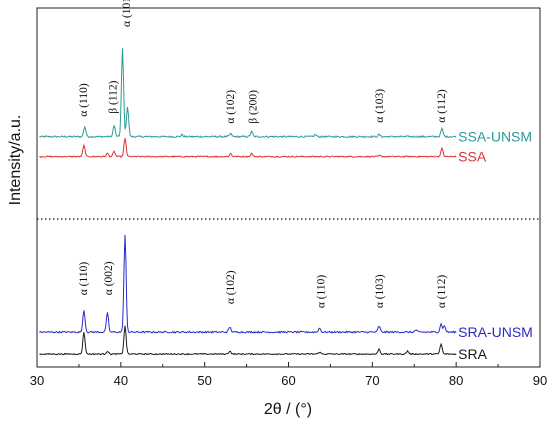  What do you see at coordinates (127, 13) in the screenshot?
I see `peak-label: α (101)` at bounding box center [127, 13].